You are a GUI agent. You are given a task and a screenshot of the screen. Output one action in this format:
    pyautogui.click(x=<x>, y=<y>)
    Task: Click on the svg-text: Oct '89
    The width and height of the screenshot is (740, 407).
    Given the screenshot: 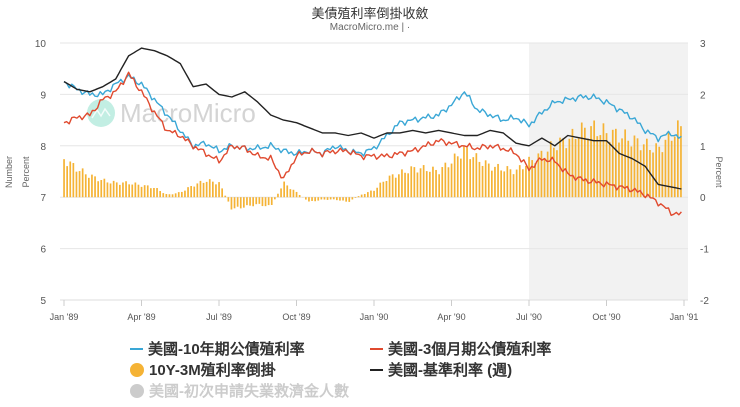 What is the action you would take?
    pyautogui.click(x=296, y=317)
    